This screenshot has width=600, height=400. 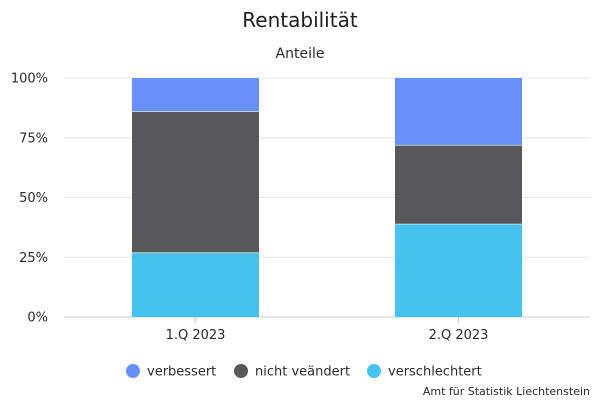 What do you see at coordinates (300, 20) in the screenshot?
I see `chart-title: Rentabilität` at bounding box center [300, 20].